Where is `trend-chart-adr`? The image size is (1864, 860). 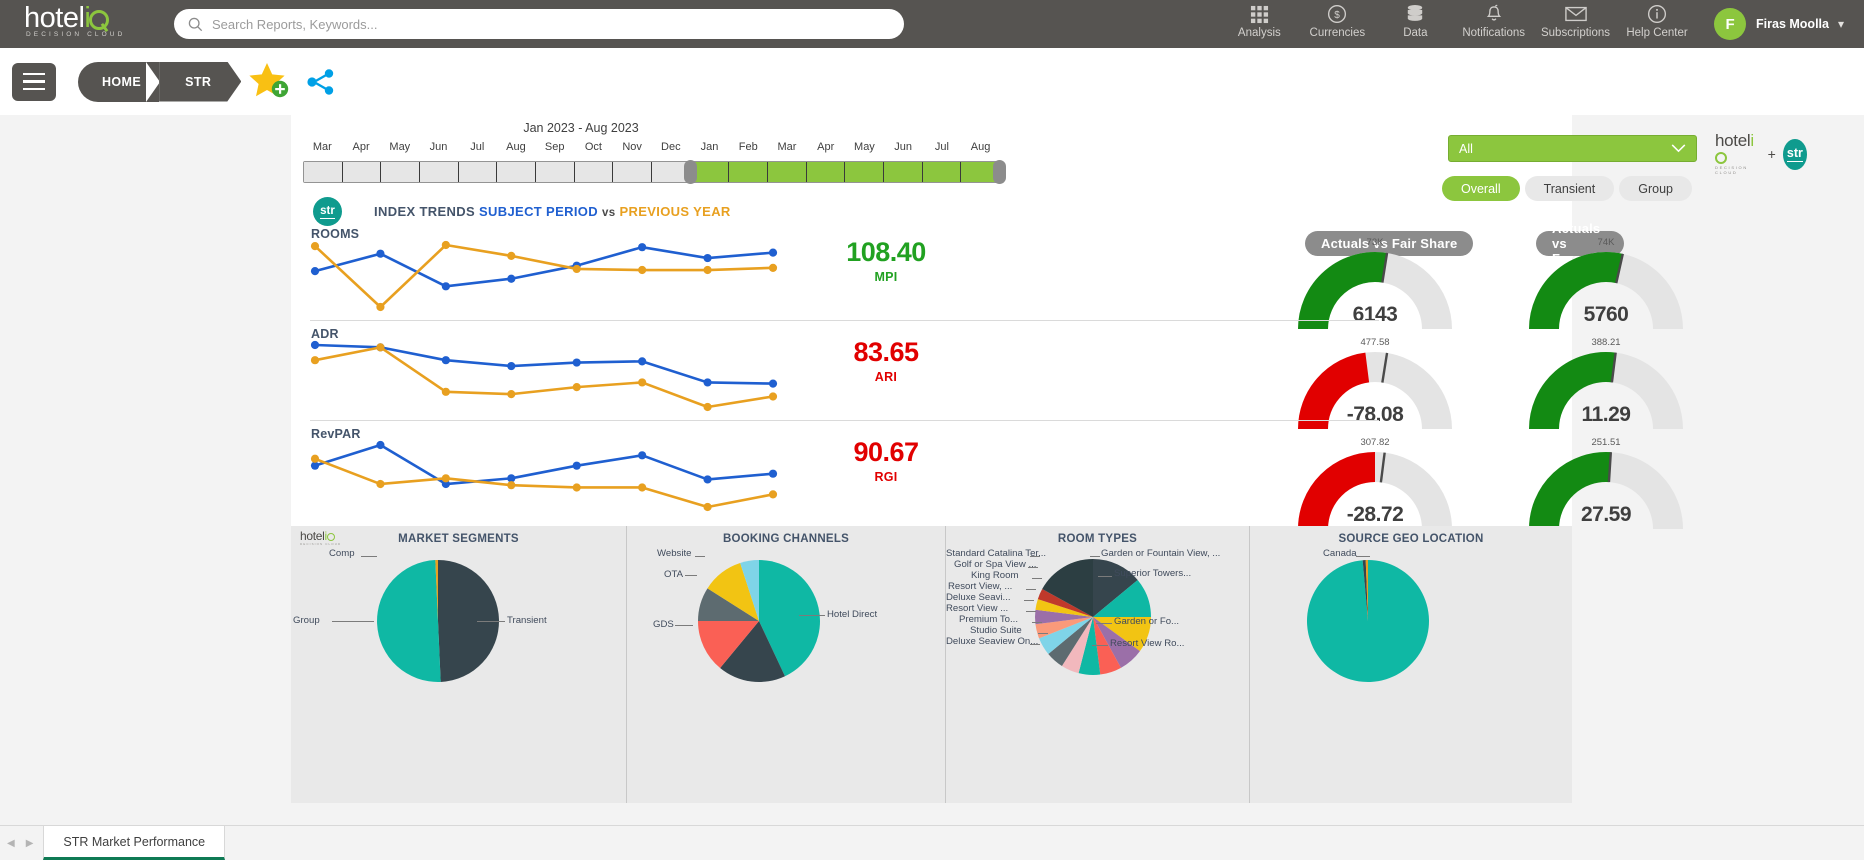
trend-chart-adr is located at coordinates (544, 378).